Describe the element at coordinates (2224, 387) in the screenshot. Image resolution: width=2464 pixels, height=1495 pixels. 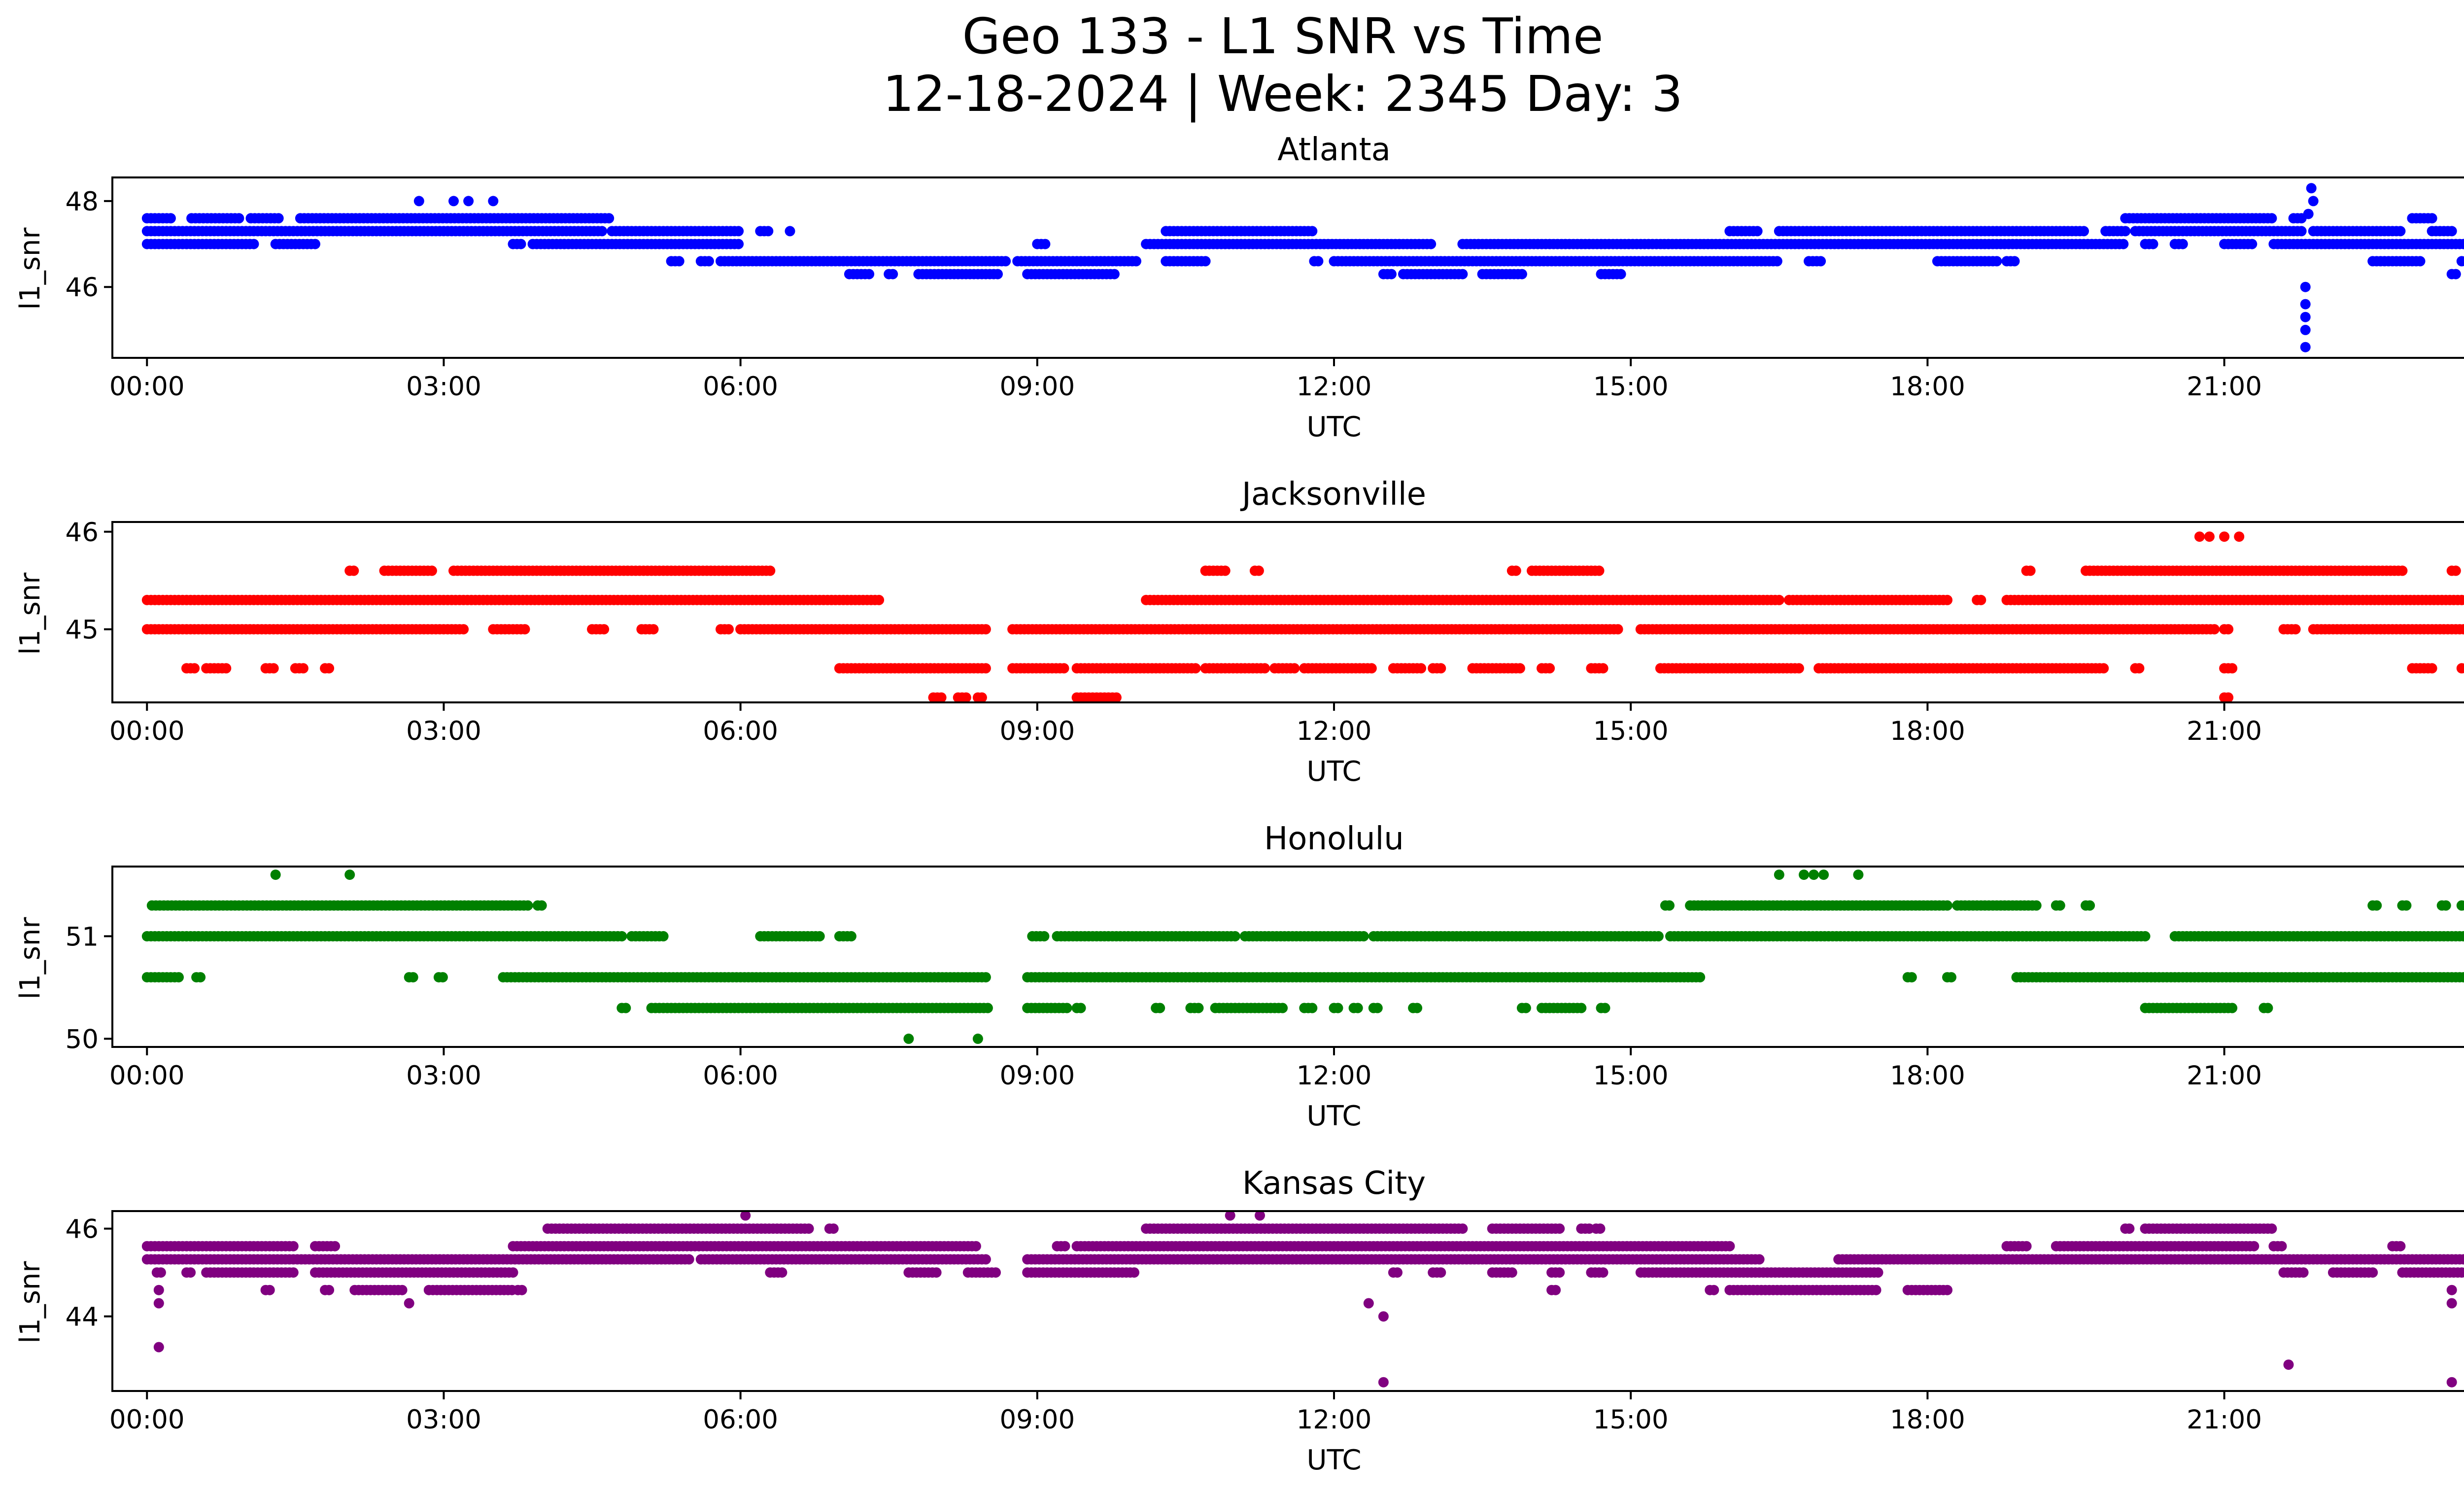
I see `x-tick-label: 21:00` at that location.